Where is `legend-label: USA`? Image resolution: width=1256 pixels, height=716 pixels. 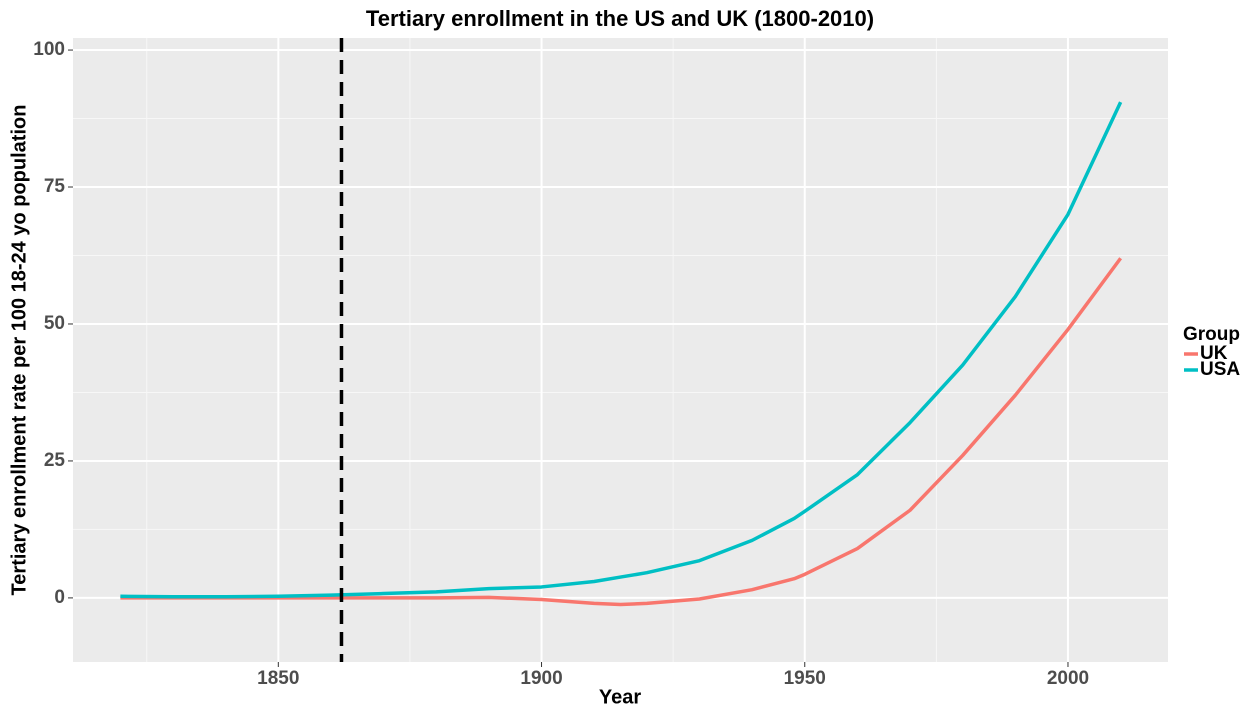
legend-label: USA is located at coordinates (1220, 369).